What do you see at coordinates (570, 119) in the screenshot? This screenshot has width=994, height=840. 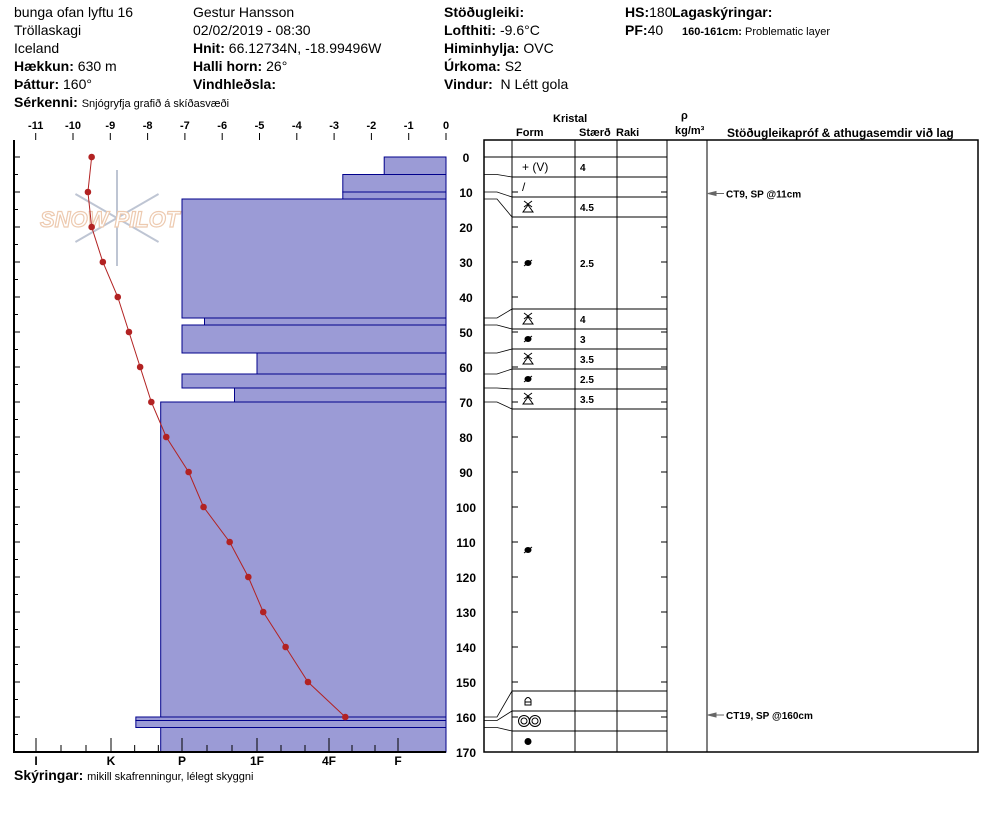 I see `crystal-header: Kristal` at bounding box center [570, 119].